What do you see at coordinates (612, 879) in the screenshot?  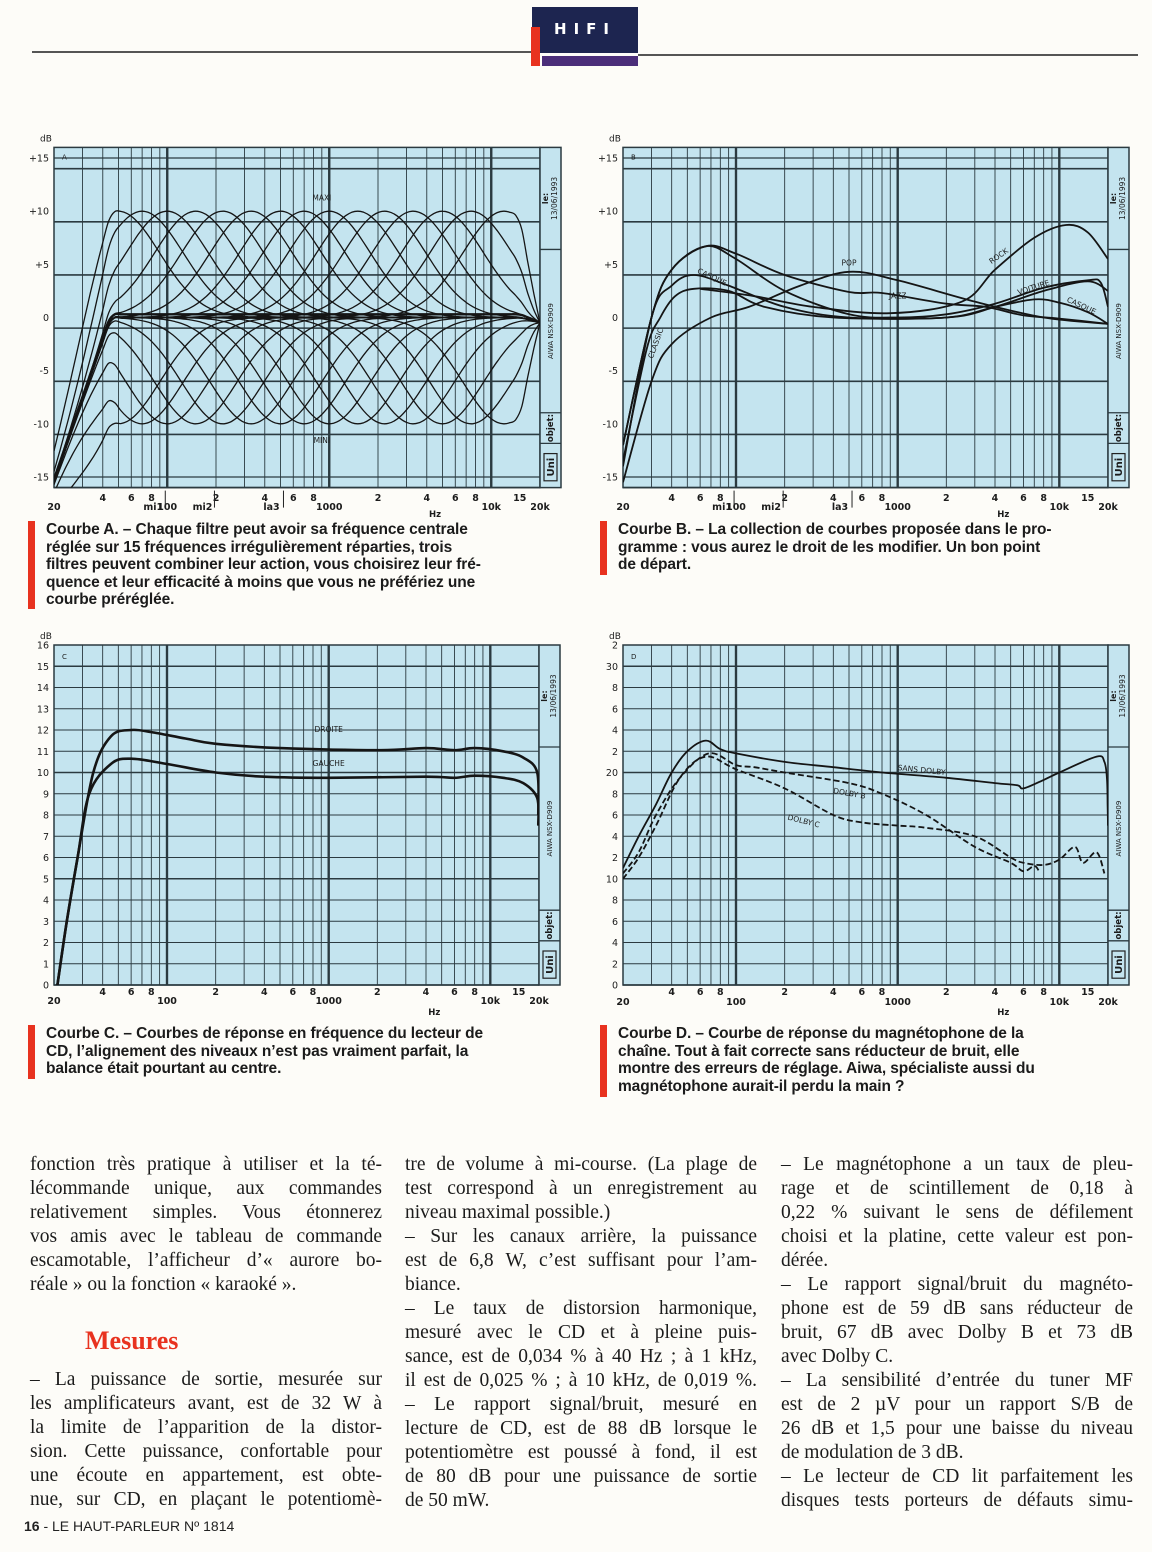 I see `y-tick-label: 10` at bounding box center [612, 879].